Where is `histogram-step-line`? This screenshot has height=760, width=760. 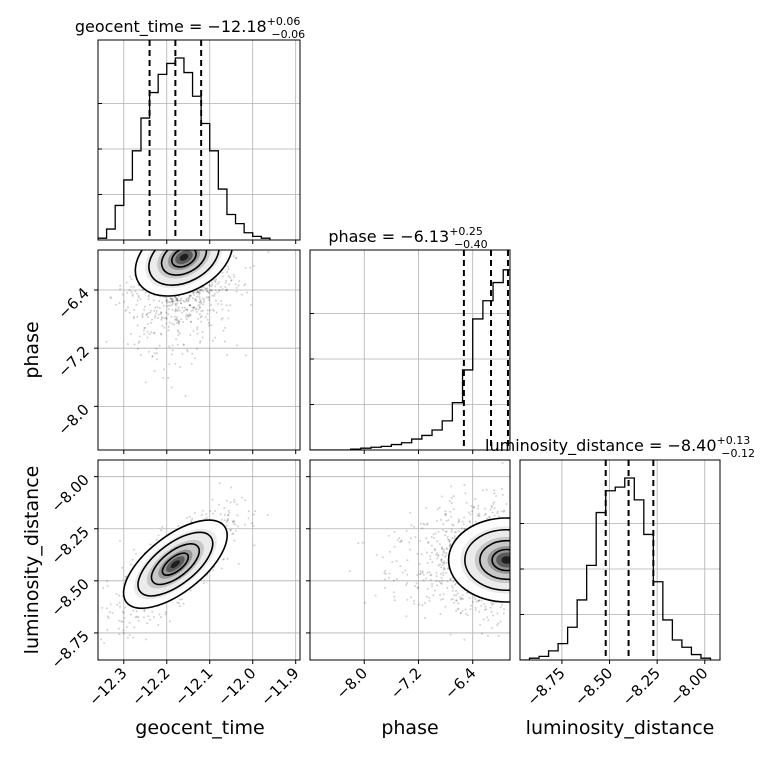
histogram-step-line is located at coordinates (410, 359).